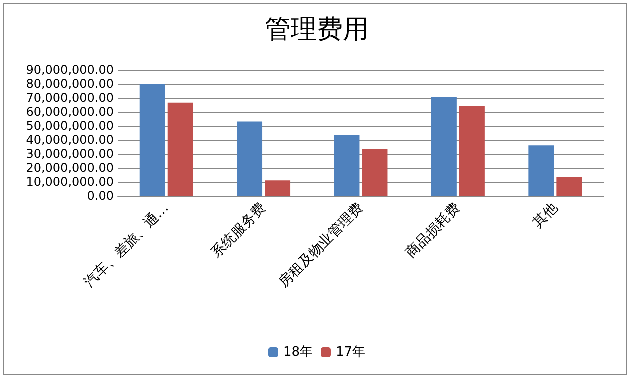 This screenshot has height=382, width=634. Describe the element at coordinates (70, 182) in the screenshot. I see `y-tick-label: 10,000,000.00` at that location.